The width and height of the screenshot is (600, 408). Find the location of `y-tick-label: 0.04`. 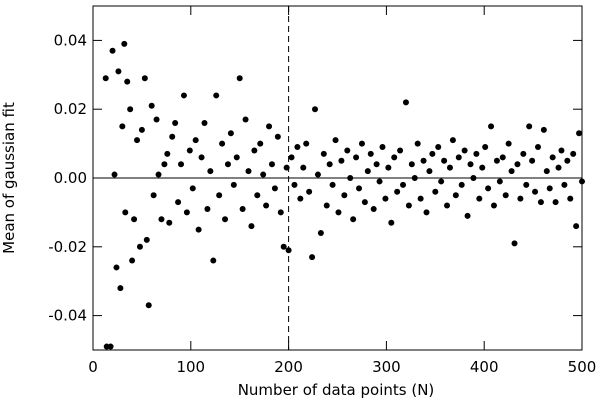

y-tick-label: 0.04 is located at coordinates (70, 40).